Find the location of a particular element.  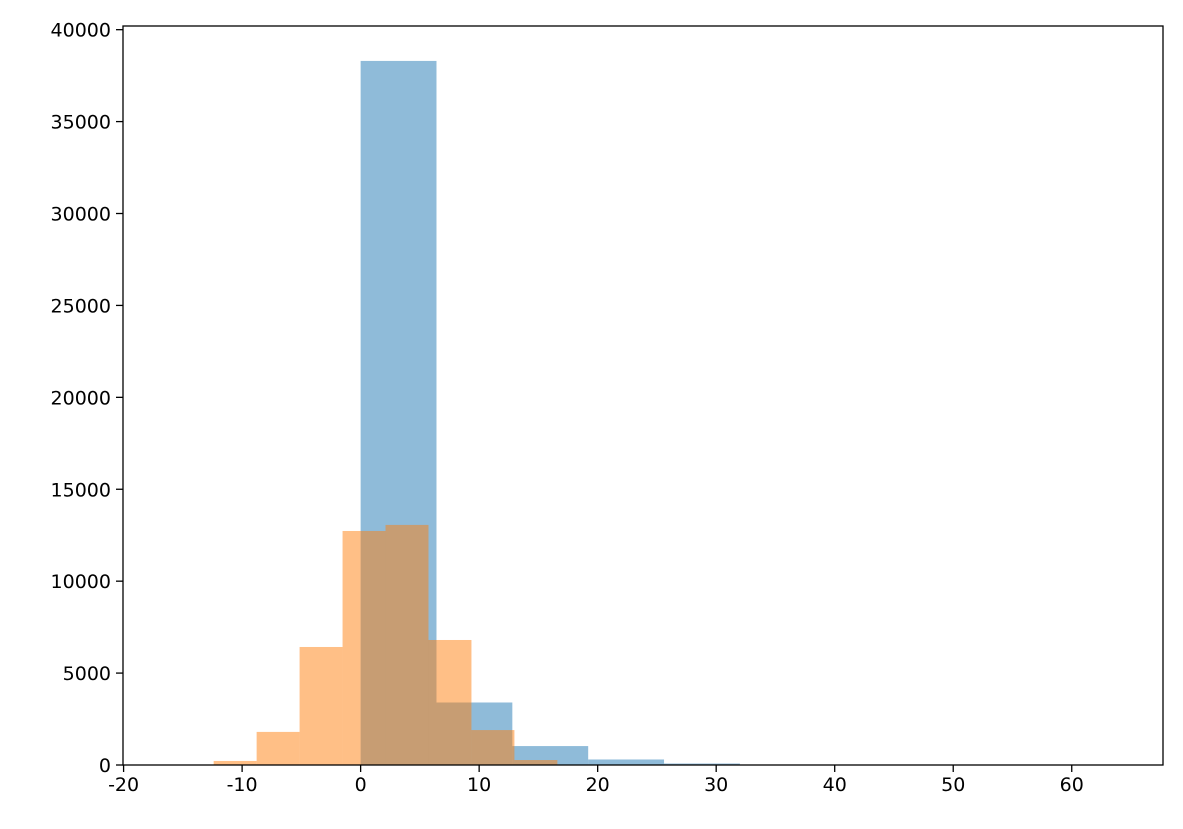

x-tick-label: -20 is located at coordinates (123, 785).